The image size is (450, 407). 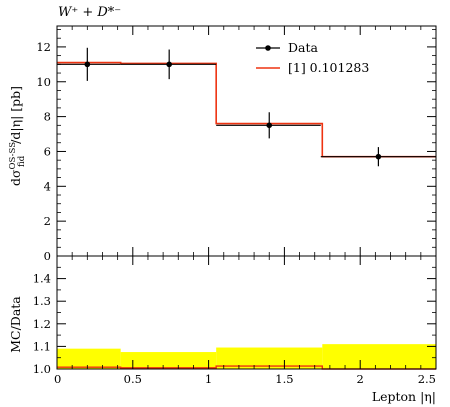 I want to click on ratio-ytick-label: 1.1, so click(x=42, y=346).